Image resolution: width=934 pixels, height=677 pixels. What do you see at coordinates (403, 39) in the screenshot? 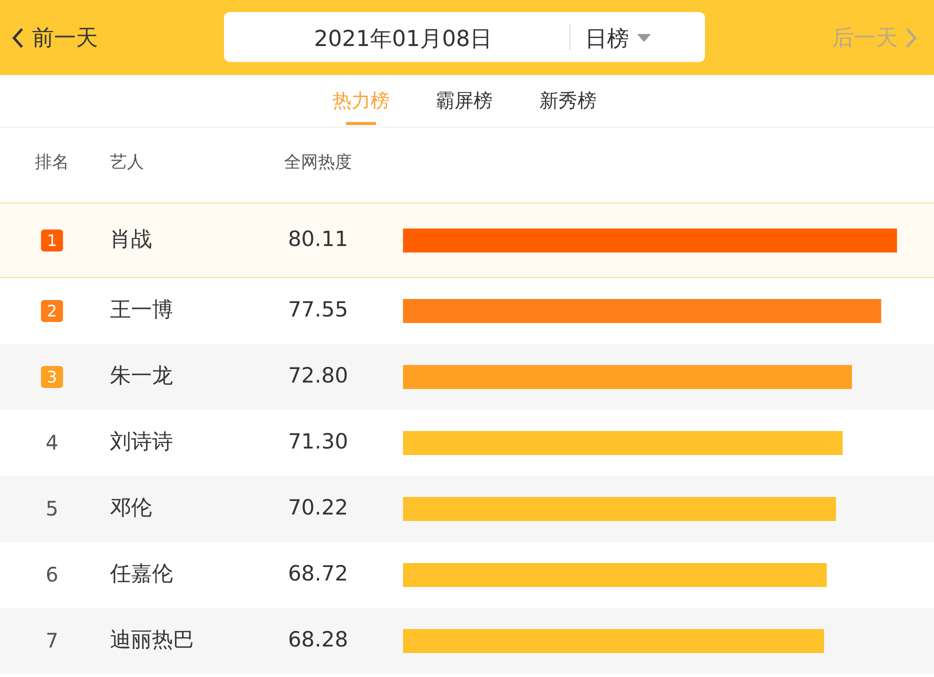
I see `text: 2021年01月08日` at bounding box center [403, 39].